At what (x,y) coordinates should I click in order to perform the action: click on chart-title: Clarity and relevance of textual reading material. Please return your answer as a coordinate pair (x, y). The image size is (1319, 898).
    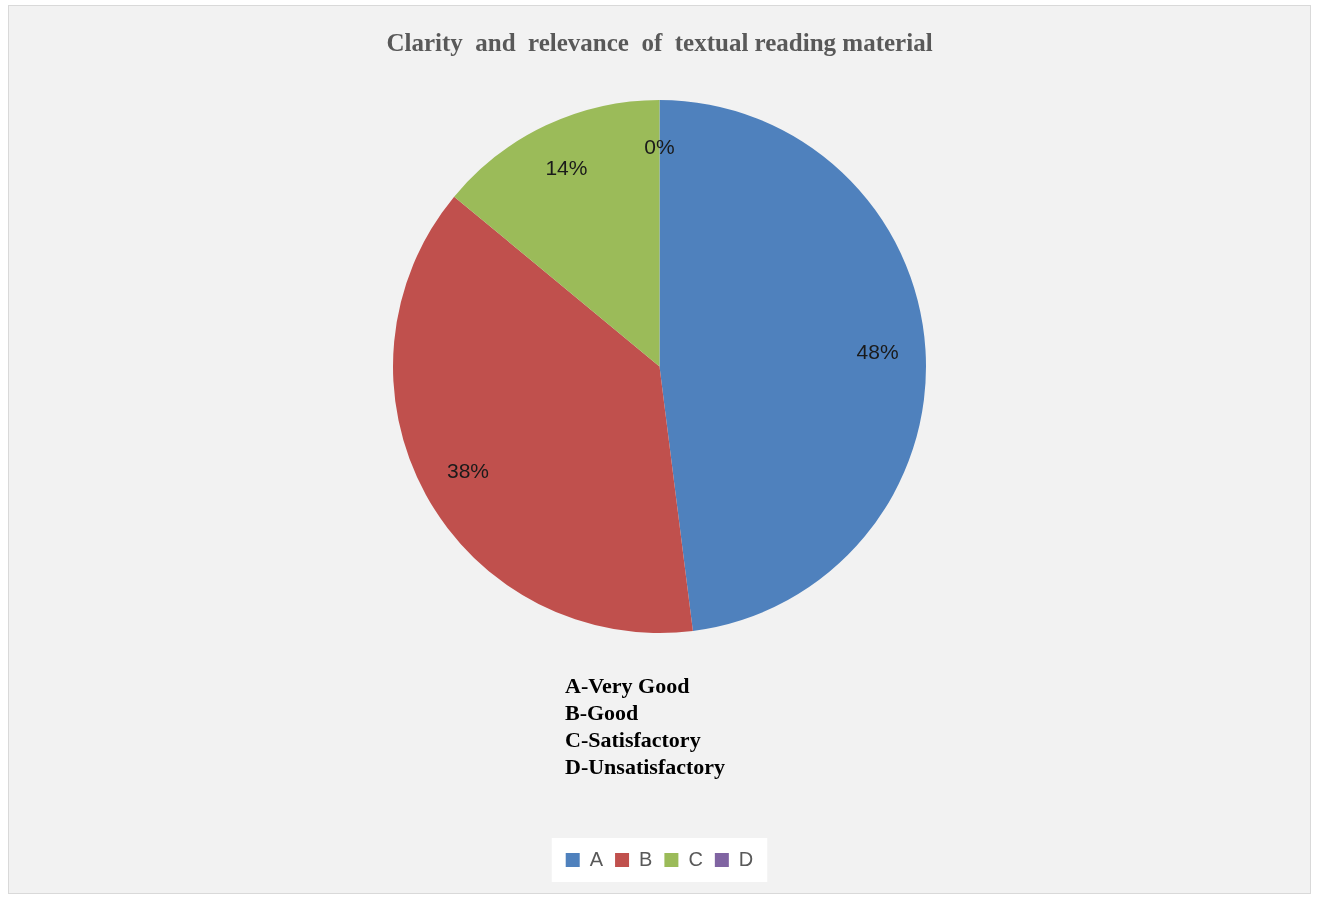
    Looking at the image, I should click on (659, 43).